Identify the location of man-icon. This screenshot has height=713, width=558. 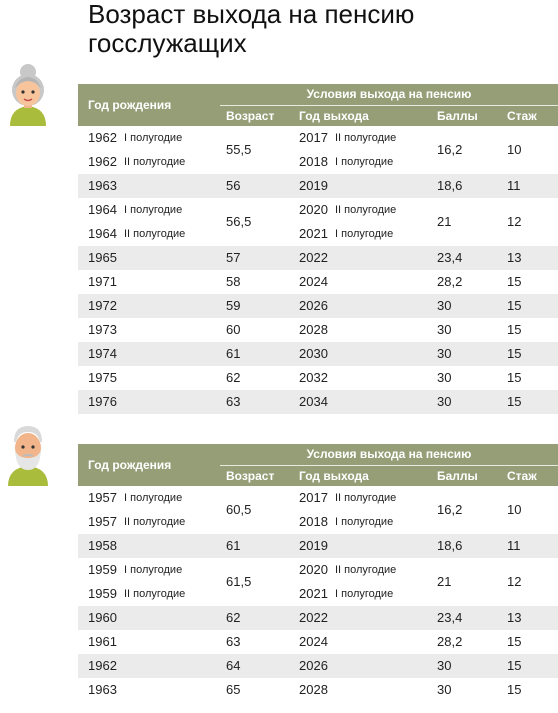
(28, 456).